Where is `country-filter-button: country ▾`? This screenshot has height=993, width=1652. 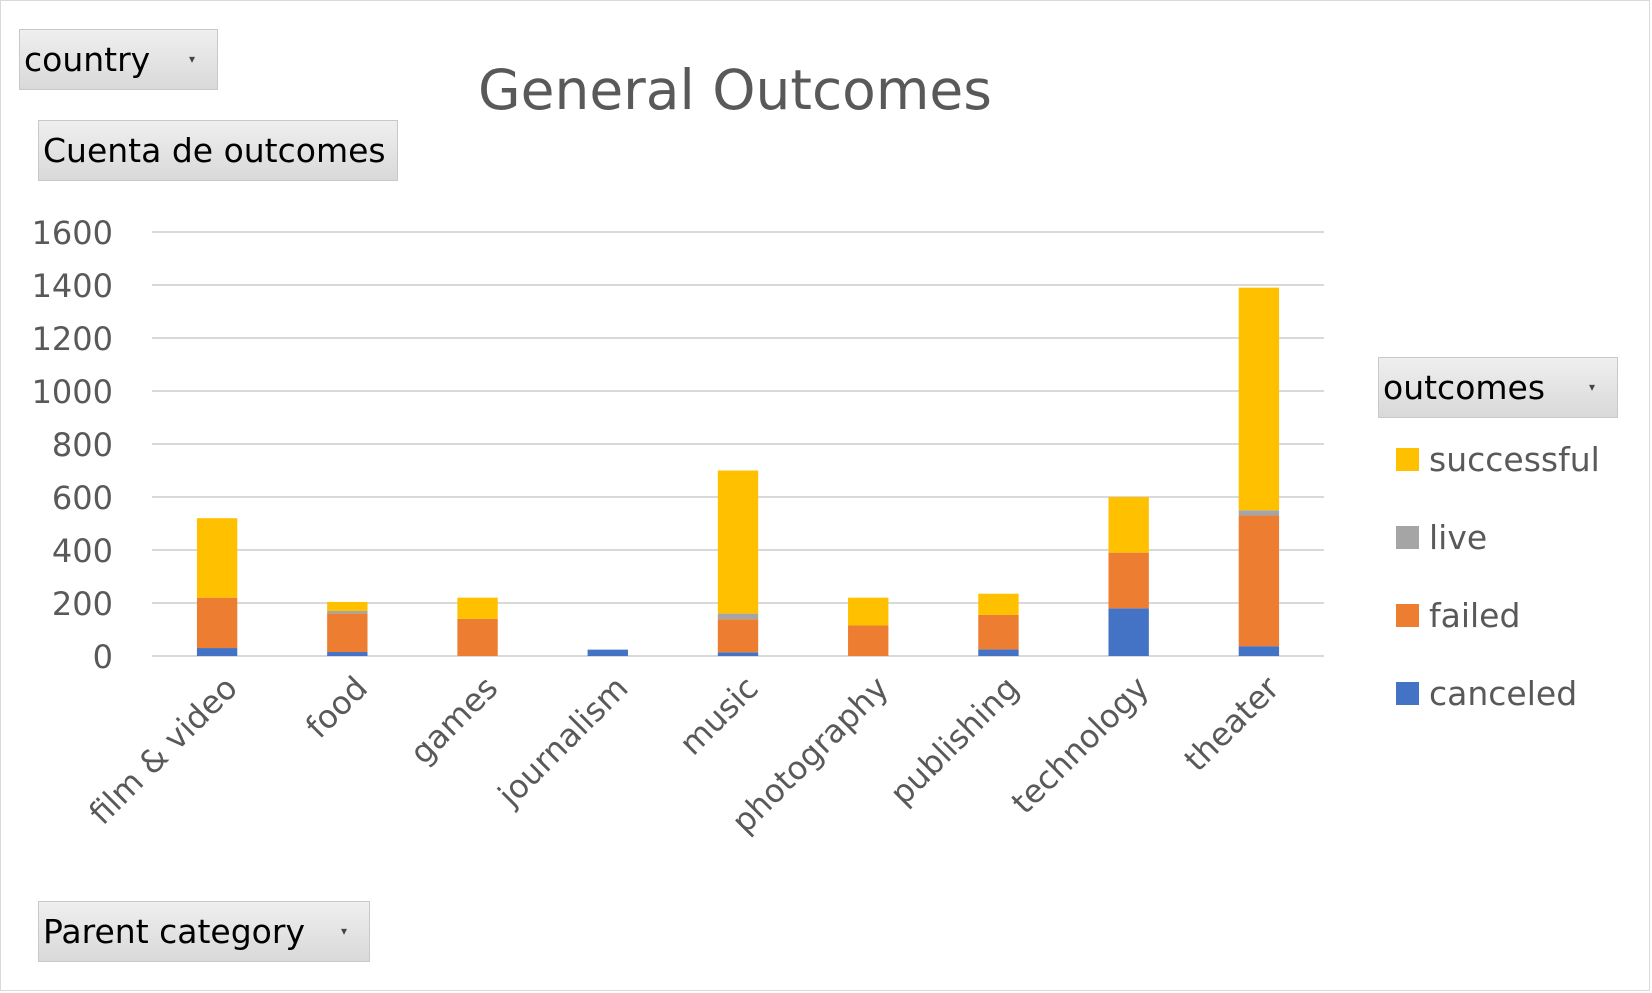
country-filter-button: country ▾ is located at coordinates (118, 59).